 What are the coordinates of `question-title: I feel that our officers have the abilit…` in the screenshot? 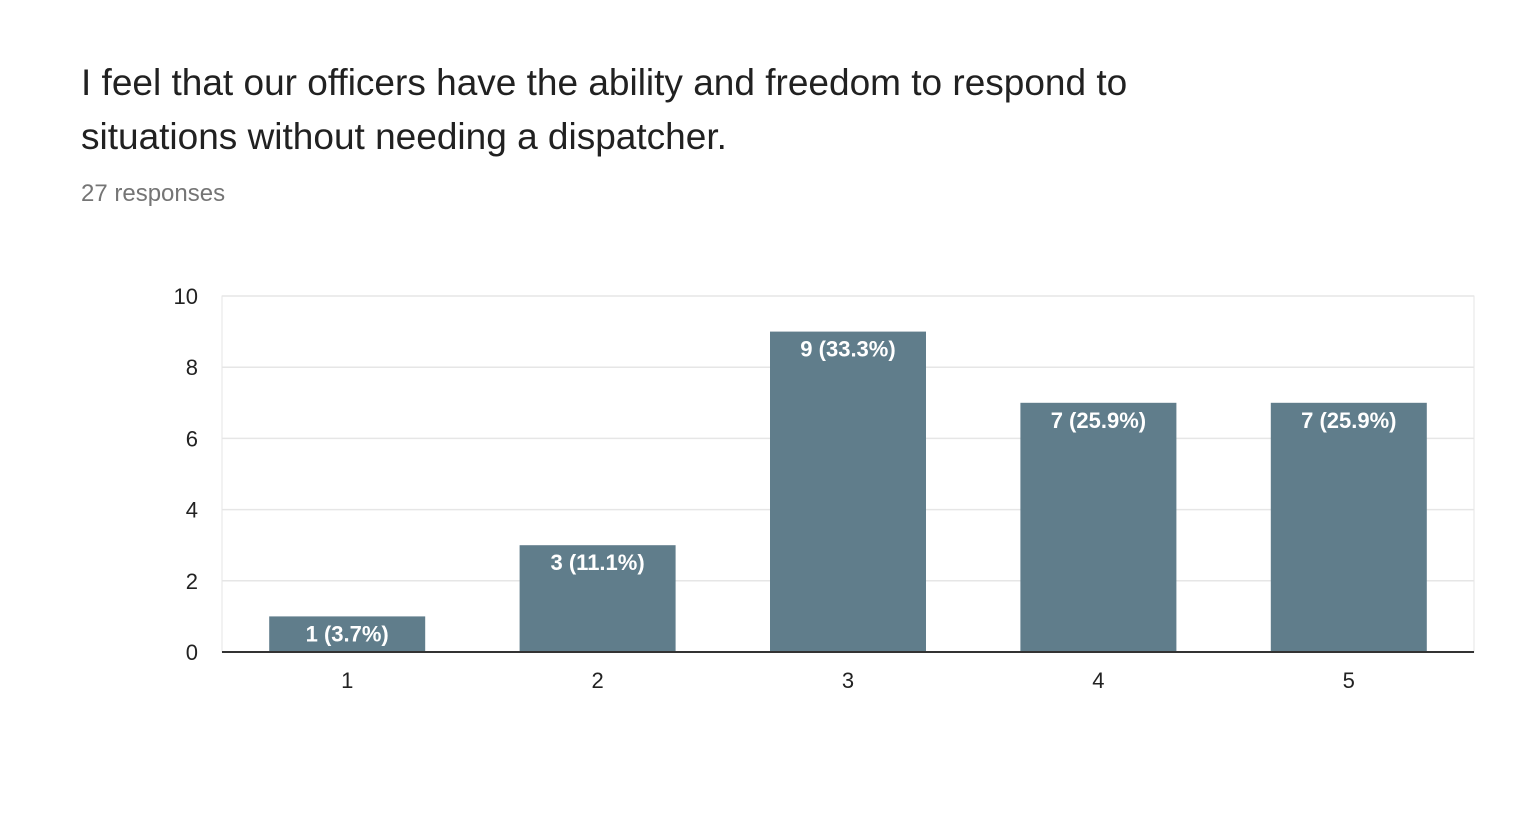 It's located at (604, 109).